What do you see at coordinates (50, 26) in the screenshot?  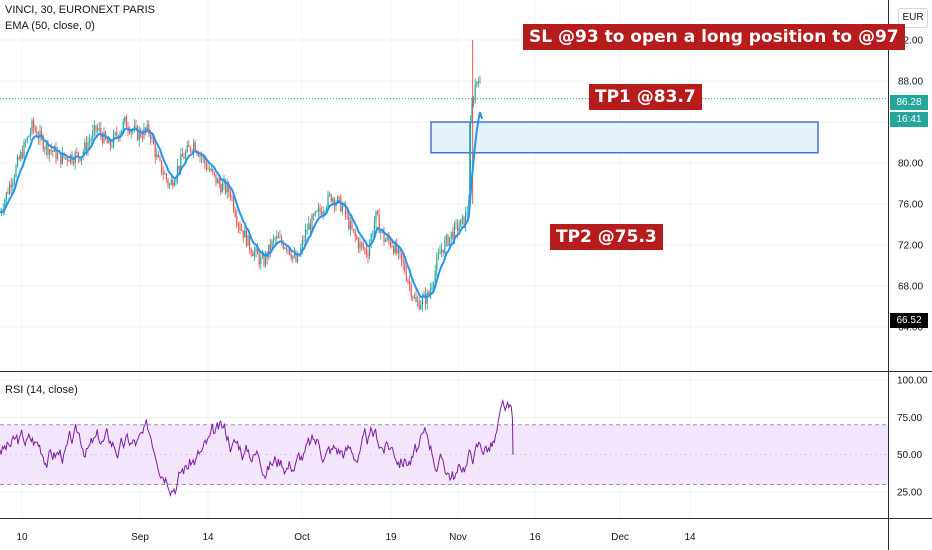 I see `ema-indicator-label: EMA (50, close, 0)` at bounding box center [50, 26].